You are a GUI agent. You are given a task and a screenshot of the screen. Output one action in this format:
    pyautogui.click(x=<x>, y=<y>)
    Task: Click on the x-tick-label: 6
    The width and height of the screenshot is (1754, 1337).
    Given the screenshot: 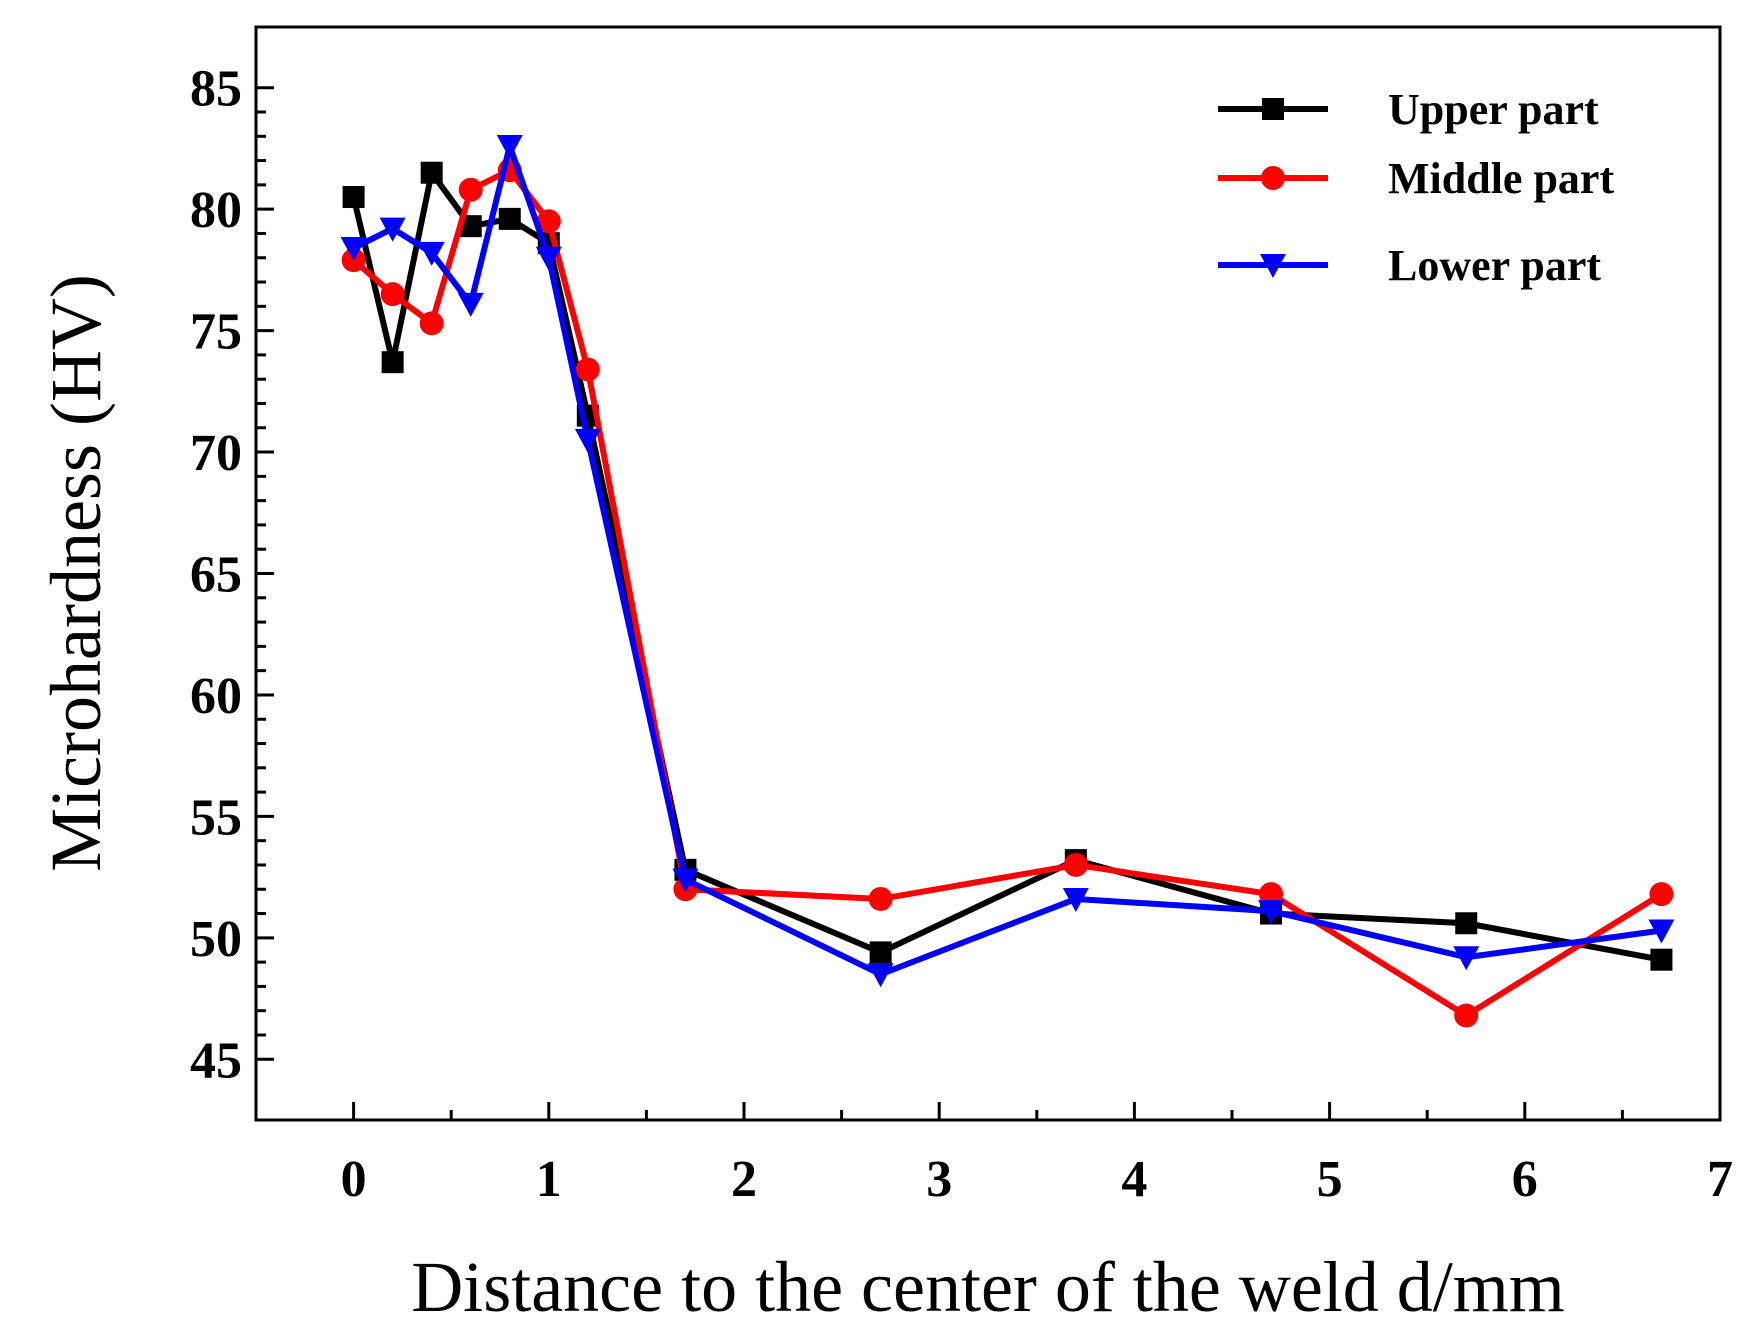 What is the action you would take?
    pyautogui.click(x=1525, y=1179)
    